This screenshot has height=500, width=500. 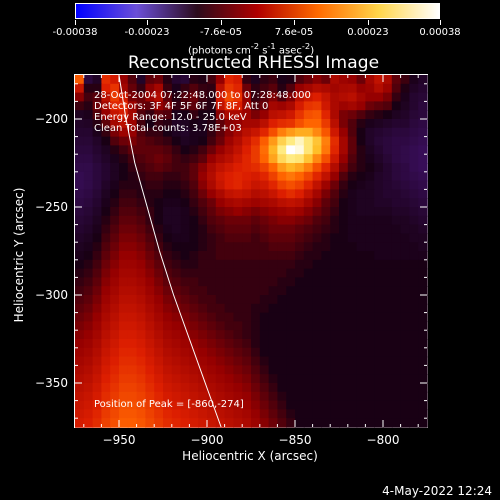 I want to click on colorbar, so click(x=257, y=11).